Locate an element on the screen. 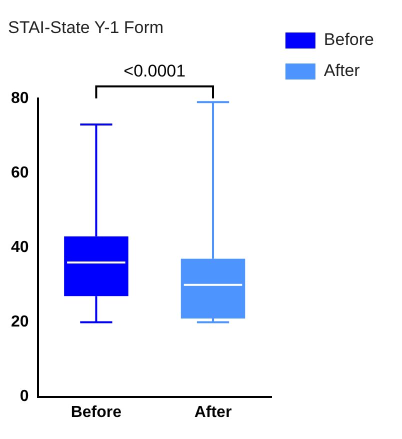 The height and width of the screenshot is (439, 402). y-tick-label: 40 is located at coordinates (20, 247).